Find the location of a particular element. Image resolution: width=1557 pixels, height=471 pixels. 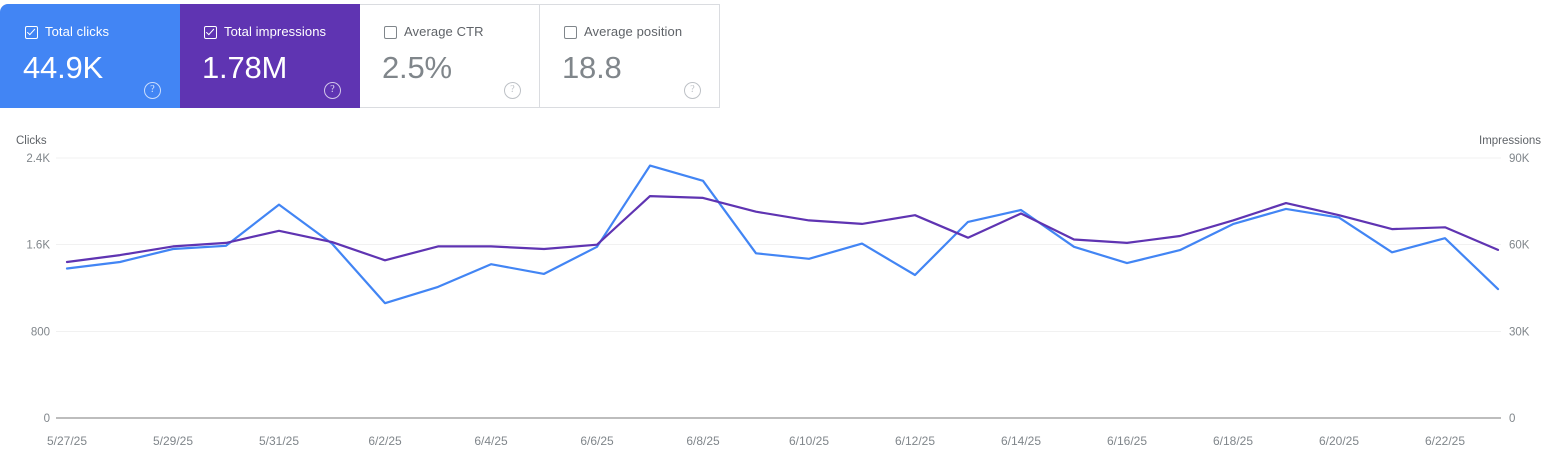

right-tick-label: 30K is located at coordinates (1519, 332).